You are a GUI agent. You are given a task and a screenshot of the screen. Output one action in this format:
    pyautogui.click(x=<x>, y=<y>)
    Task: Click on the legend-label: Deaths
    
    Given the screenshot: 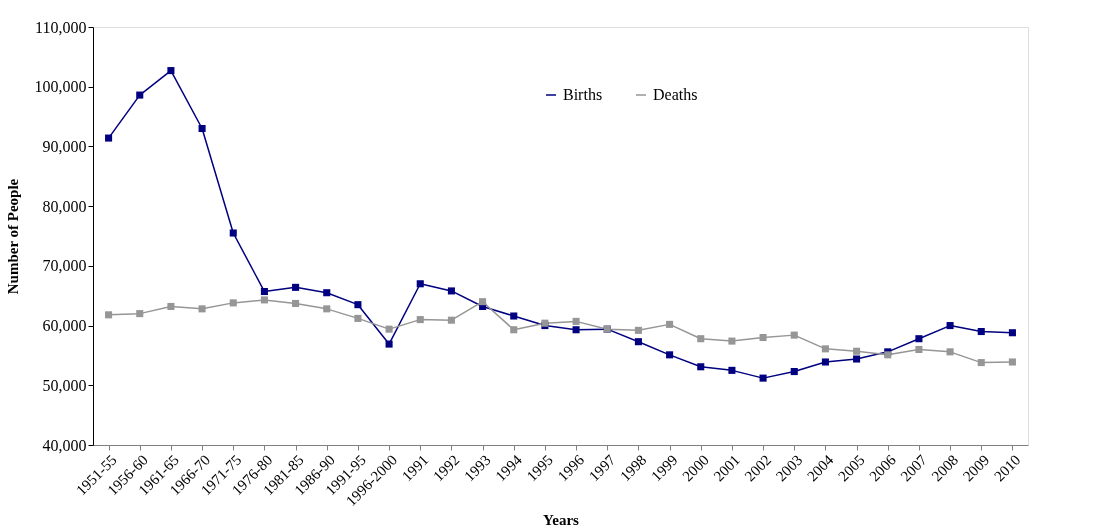 What is the action you would take?
    pyautogui.click(x=675, y=94)
    